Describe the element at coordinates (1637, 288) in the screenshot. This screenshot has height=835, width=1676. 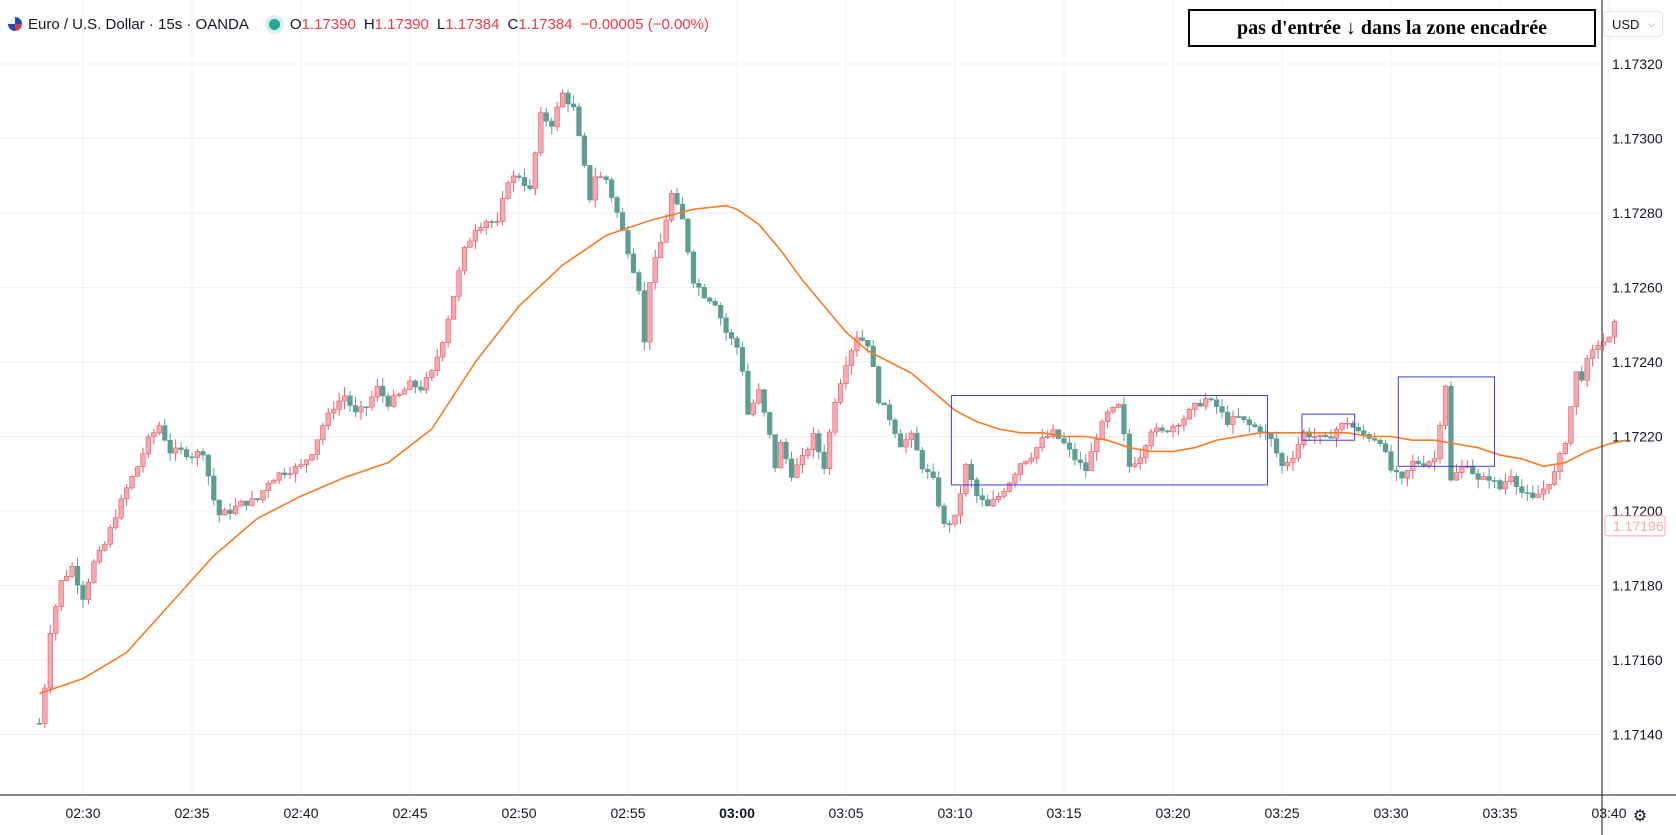
I see `price-tick-label: 1.17260` at that location.